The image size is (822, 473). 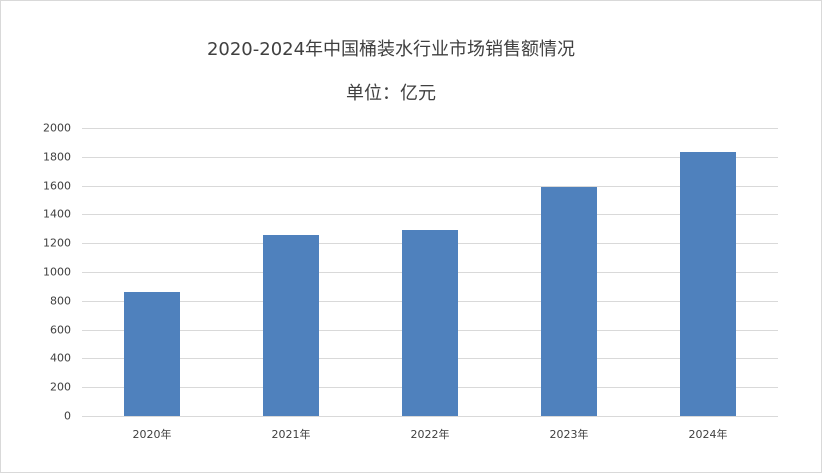 I want to click on y-tick-label: 0, so click(x=67, y=416).